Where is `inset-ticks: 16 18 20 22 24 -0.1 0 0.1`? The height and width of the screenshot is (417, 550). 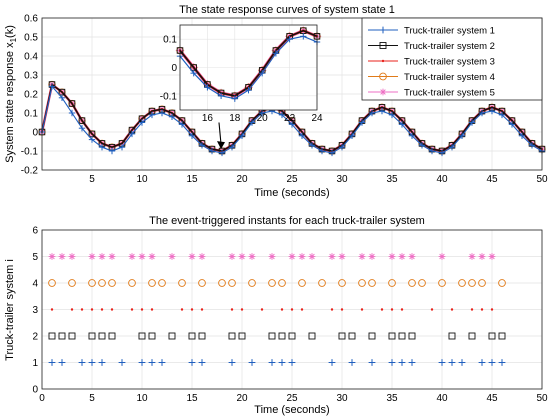
inset-ticks: 16 18 20 22 24 -0.1 0 0.1 is located at coordinates (241, 79).